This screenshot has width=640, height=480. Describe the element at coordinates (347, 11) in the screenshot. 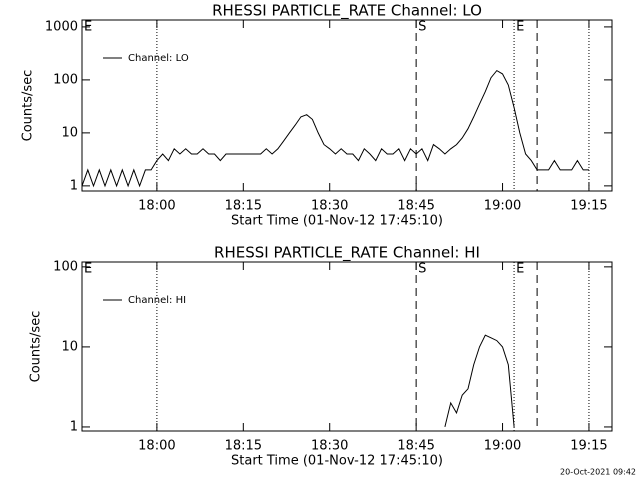

I see `chart-title: RHESSI PARTICLE_RATE Channel: LO` at that location.